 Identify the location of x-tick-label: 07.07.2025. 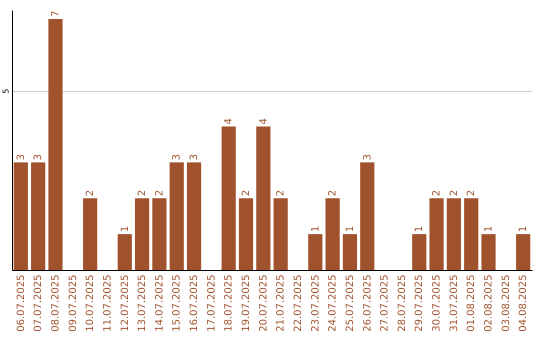
(38, 303).